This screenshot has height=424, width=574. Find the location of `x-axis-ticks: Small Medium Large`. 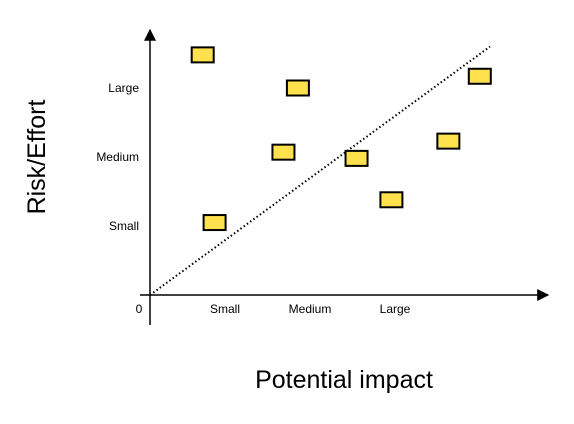

x-axis-ticks: Small Medium Large is located at coordinates (310, 309).